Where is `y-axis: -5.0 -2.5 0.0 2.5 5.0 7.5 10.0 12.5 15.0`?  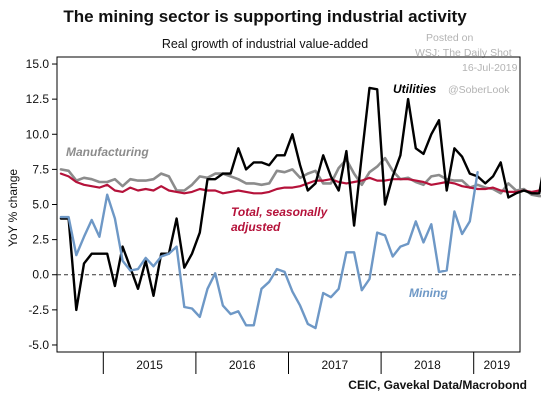 y-axis: -5.0 -2.5 0.0 2.5 5.0 7.5 10.0 12.5 15.0 is located at coordinates (41, 204).